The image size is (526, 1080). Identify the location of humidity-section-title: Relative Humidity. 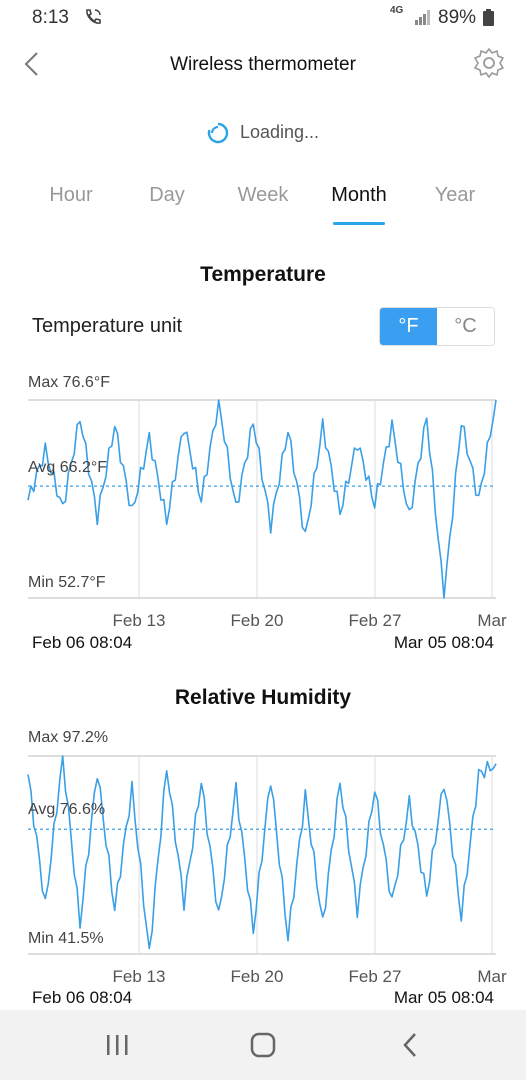
(263, 697).